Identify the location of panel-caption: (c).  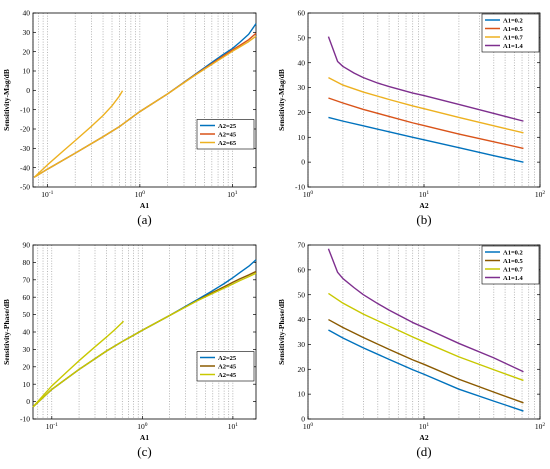
(144, 451).